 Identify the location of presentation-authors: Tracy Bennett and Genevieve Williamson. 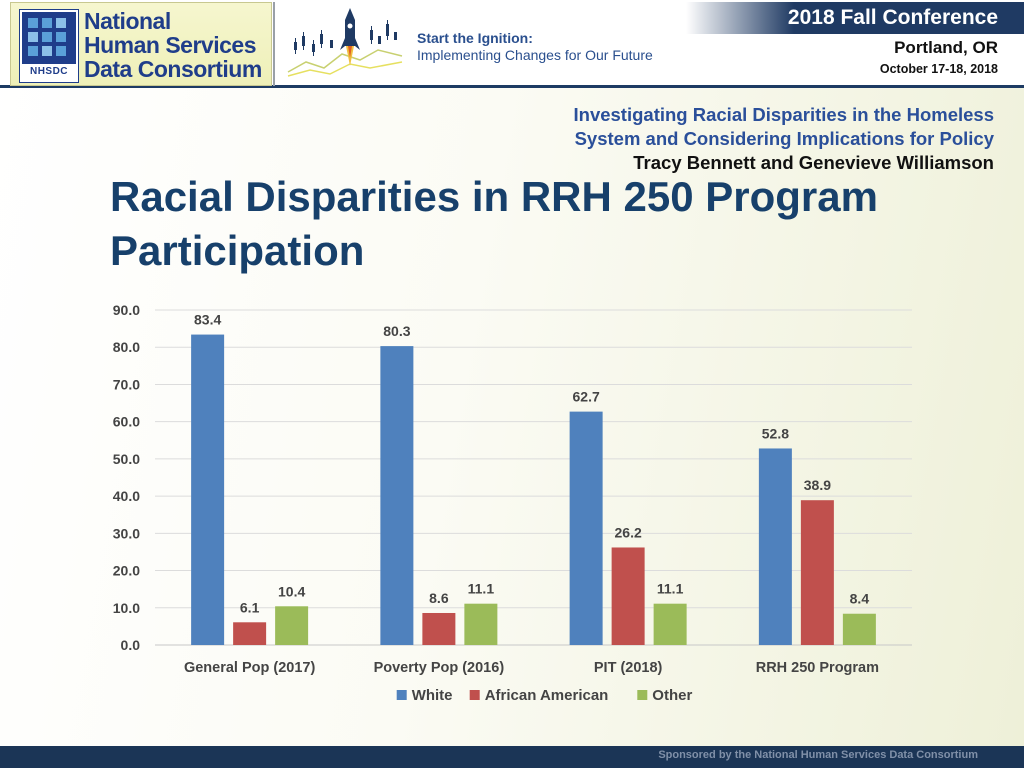
(813, 162).